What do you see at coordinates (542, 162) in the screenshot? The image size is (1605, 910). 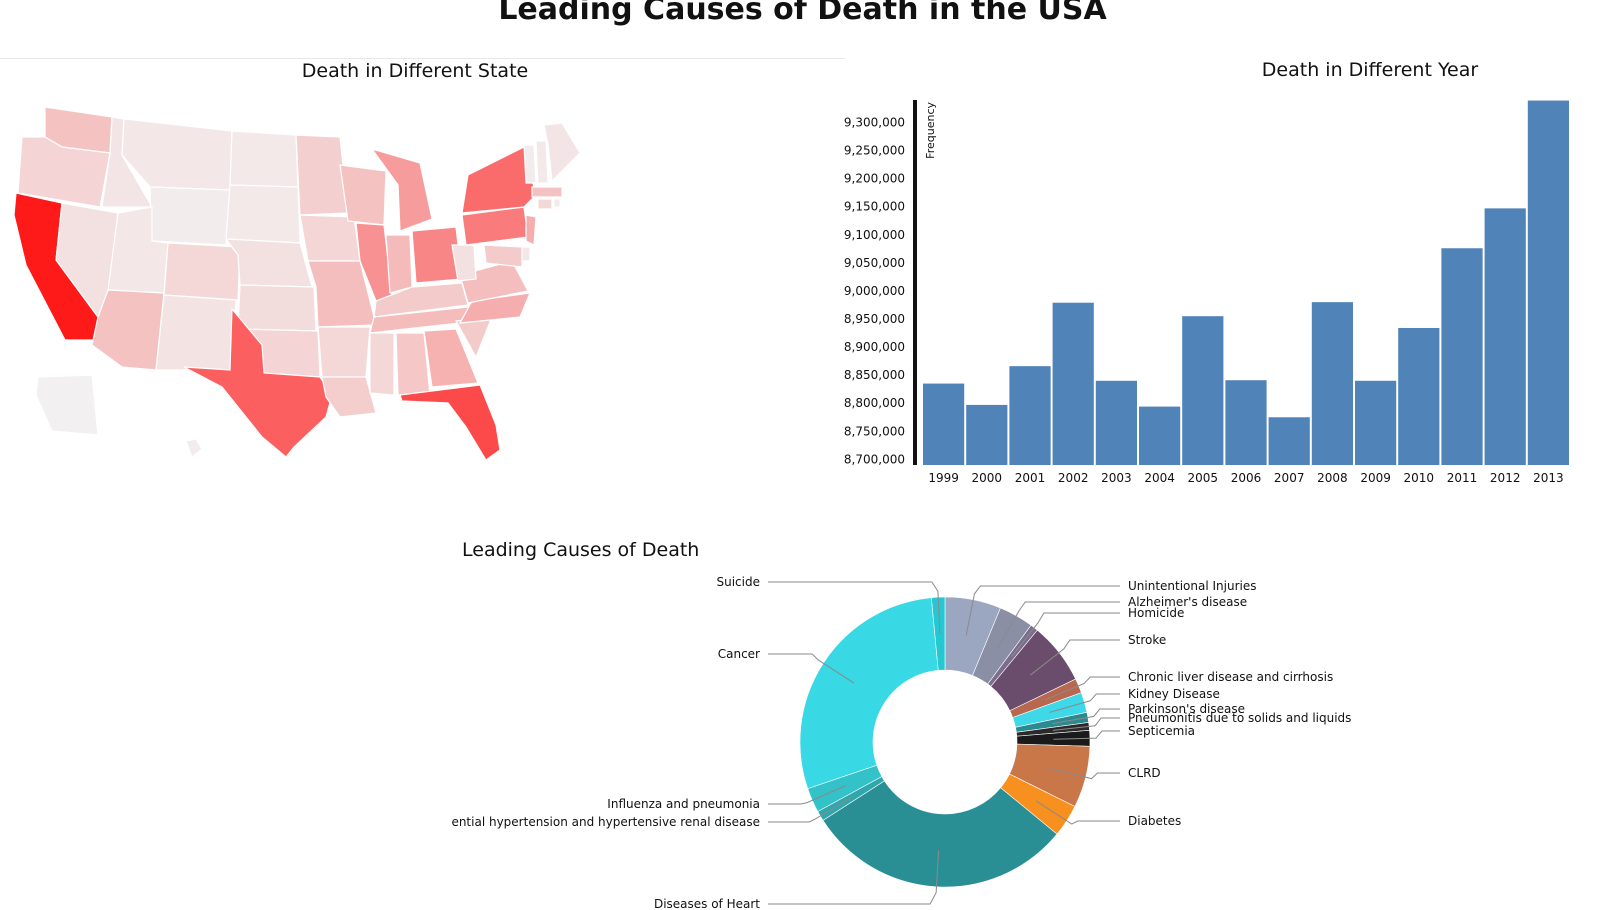 I see `state-nh` at bounding box center [542, 162].